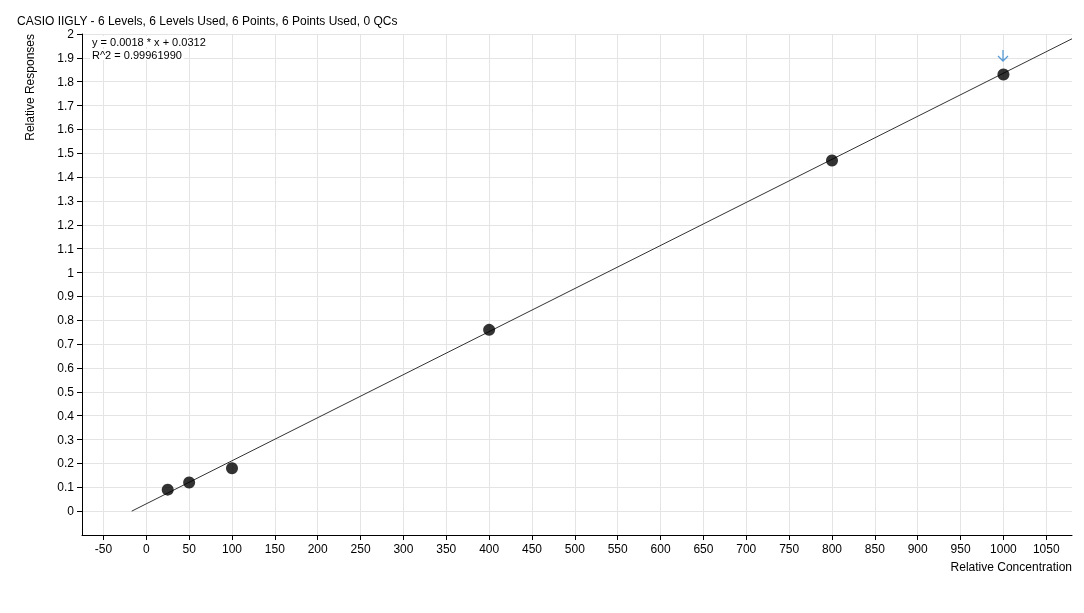  Describe the element at coordinates (66, 248) in the screenshot. I see `y-tick-label: 1.1` at that location.